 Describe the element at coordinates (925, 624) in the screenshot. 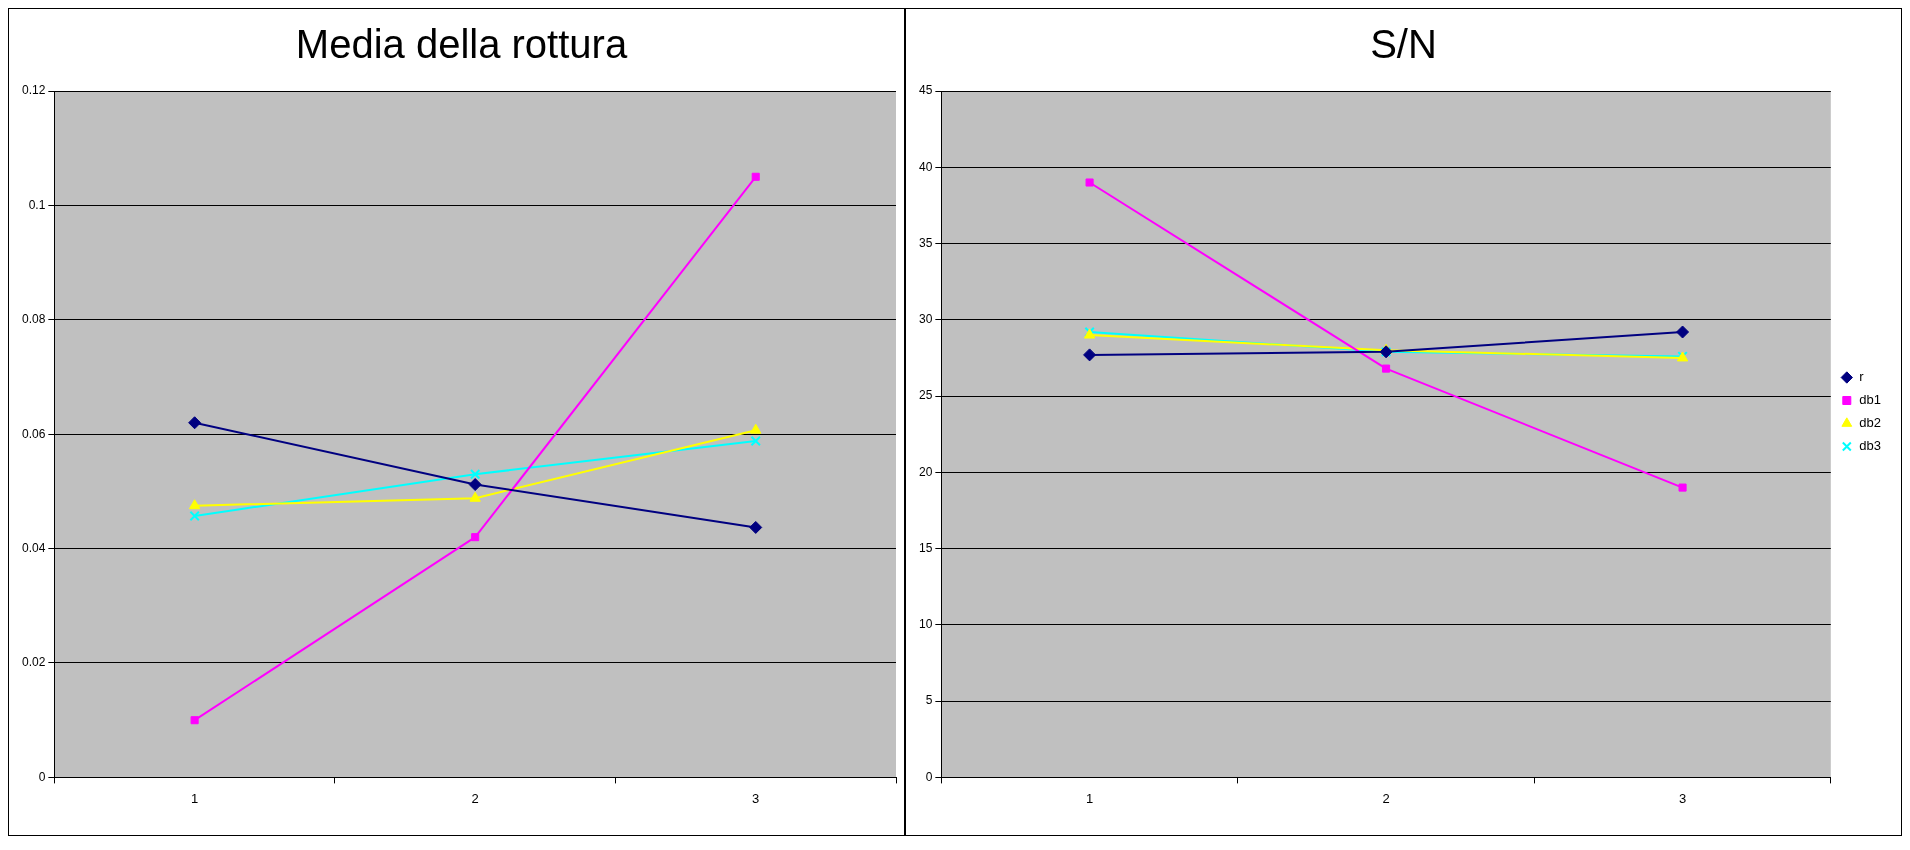

I see `y-tick-label: 10` at that location.